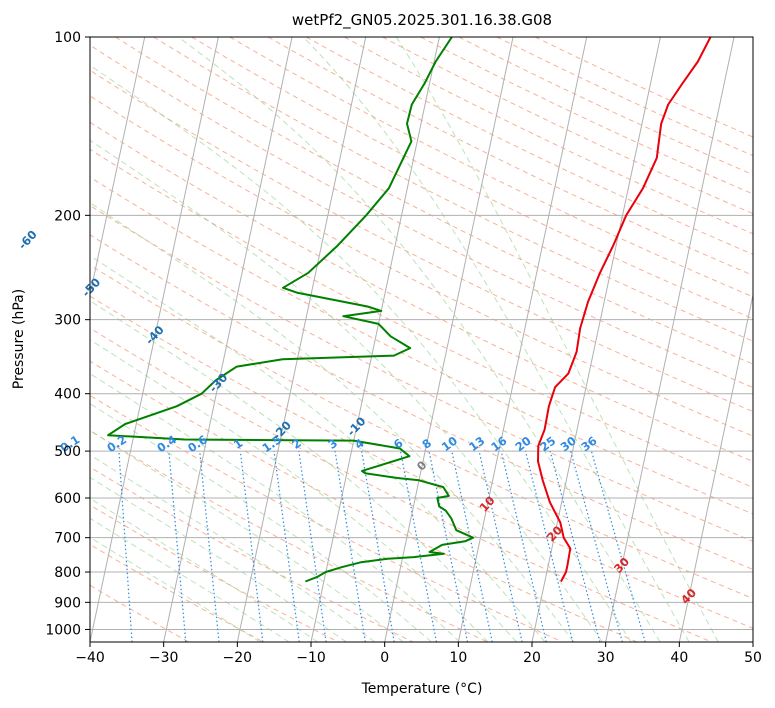  What do you see at coordinates (422, 20) in the screenshot?
I see `chart-title: wetPf2_GN05.2025.301.16.38.G08` at bounding box center [422, 20].